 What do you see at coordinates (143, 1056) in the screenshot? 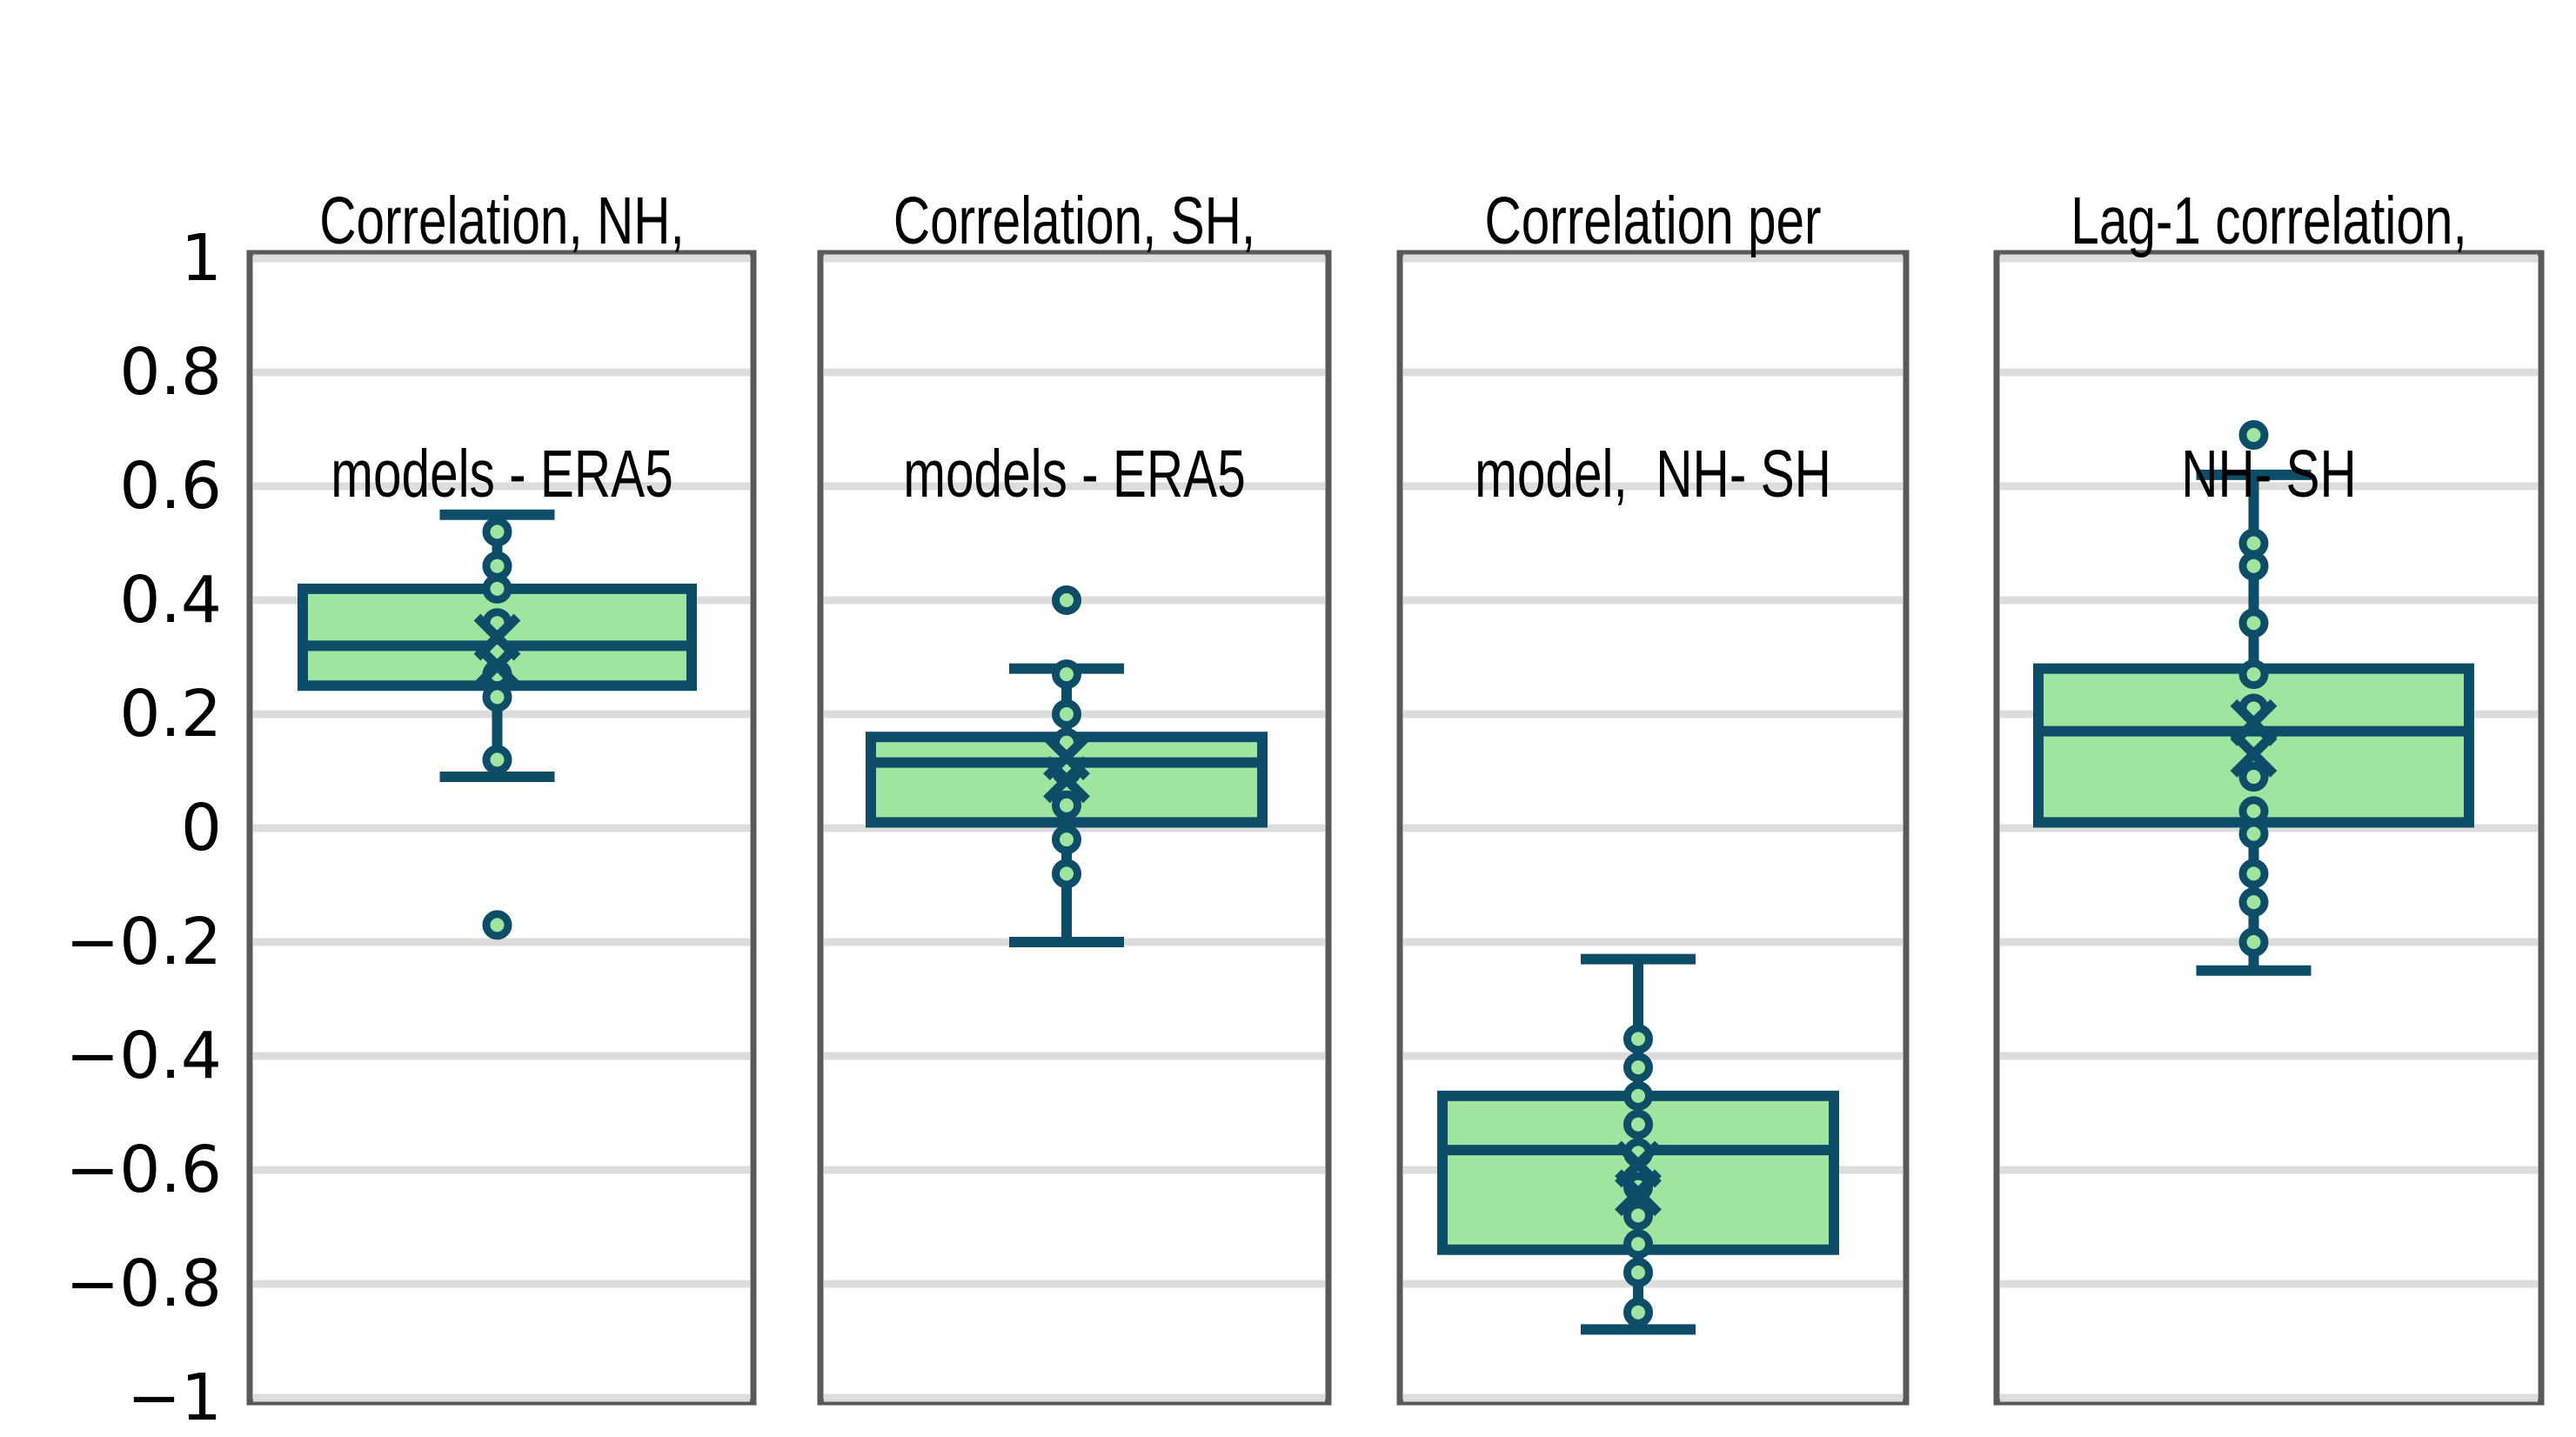
I see `y-tick-label: −0.4` at bounding box center [143, 1056].